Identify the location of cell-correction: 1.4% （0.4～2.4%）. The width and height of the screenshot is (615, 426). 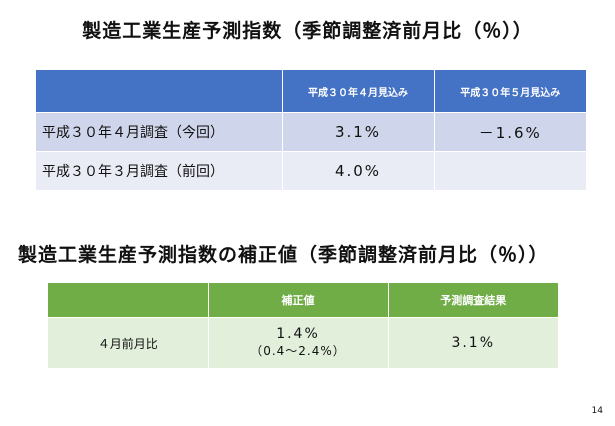
(297, 342).